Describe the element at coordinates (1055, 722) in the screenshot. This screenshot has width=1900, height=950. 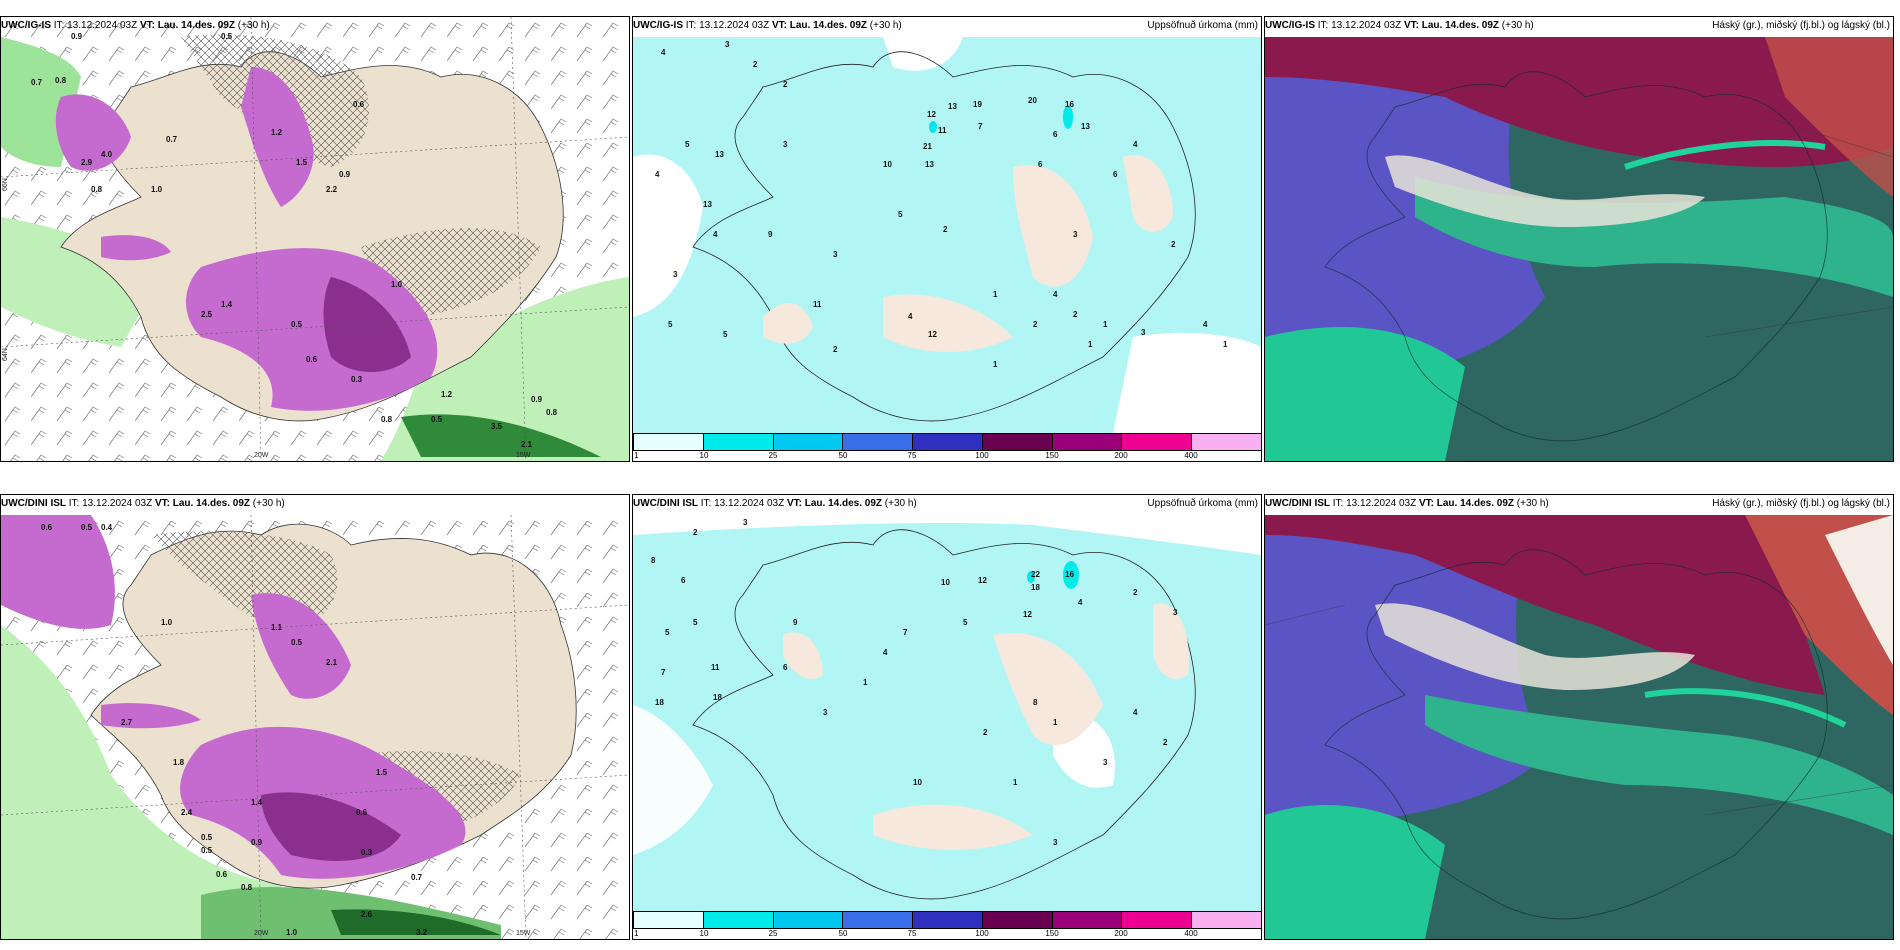
I see `value-label: 1` at that location.